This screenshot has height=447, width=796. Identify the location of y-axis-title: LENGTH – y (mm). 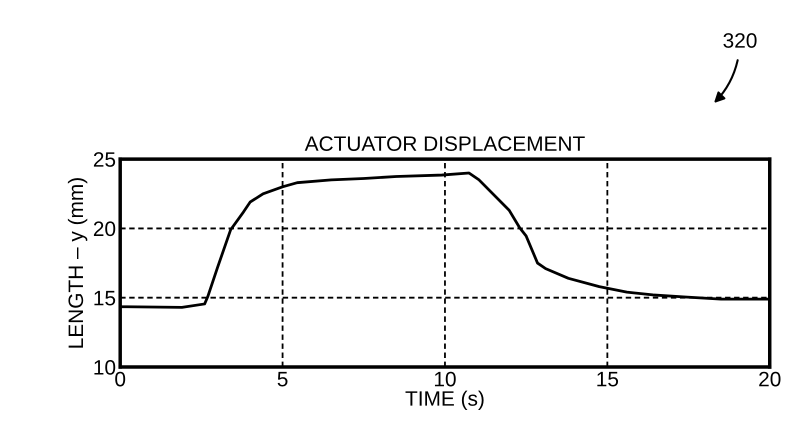
(78, 263).